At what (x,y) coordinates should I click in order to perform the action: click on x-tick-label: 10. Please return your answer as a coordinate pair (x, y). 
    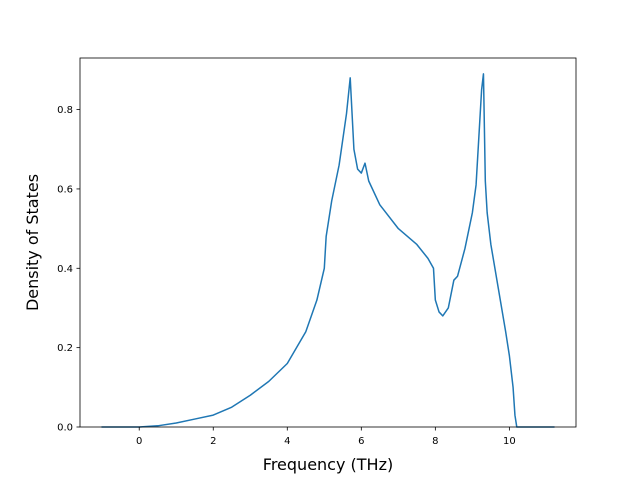
    Looking at the image, I should click on (509, 441).